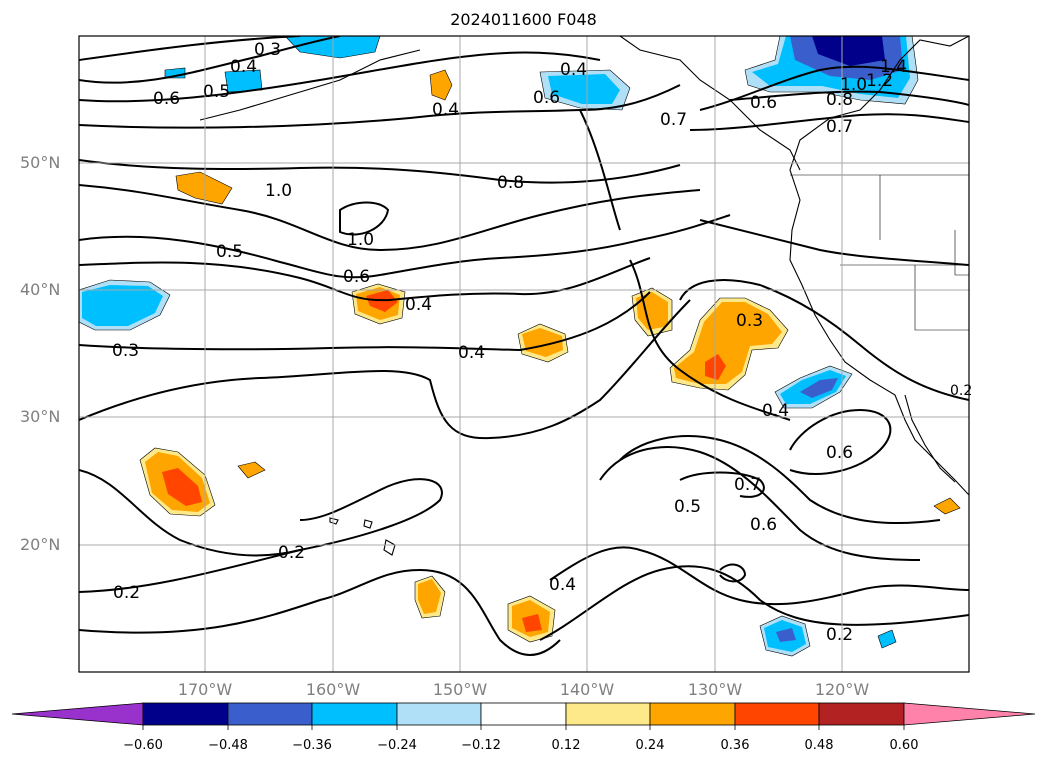  I want to click on contour-label: 1.4, so click(893, 67).